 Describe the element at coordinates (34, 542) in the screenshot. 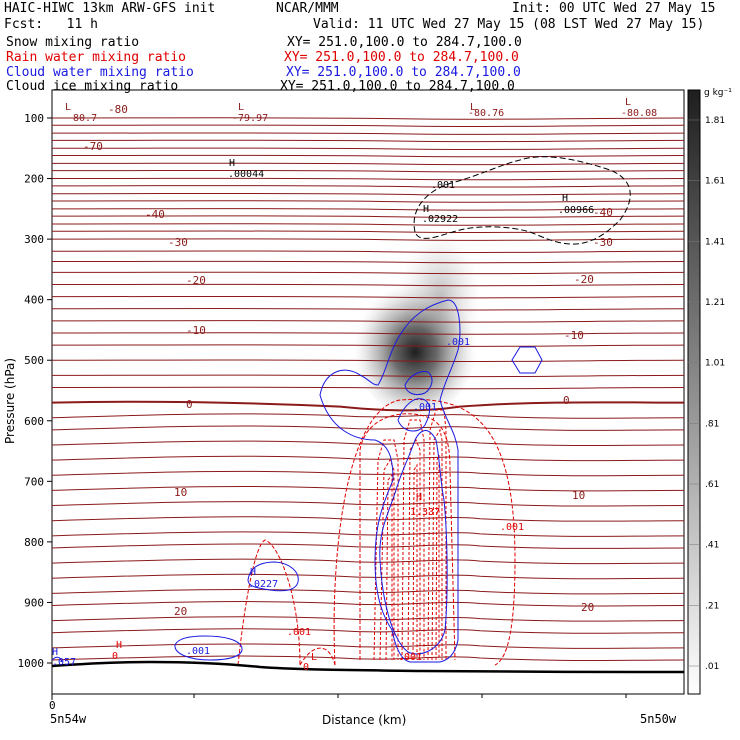

I see `y-tick-label: 800` at that location.